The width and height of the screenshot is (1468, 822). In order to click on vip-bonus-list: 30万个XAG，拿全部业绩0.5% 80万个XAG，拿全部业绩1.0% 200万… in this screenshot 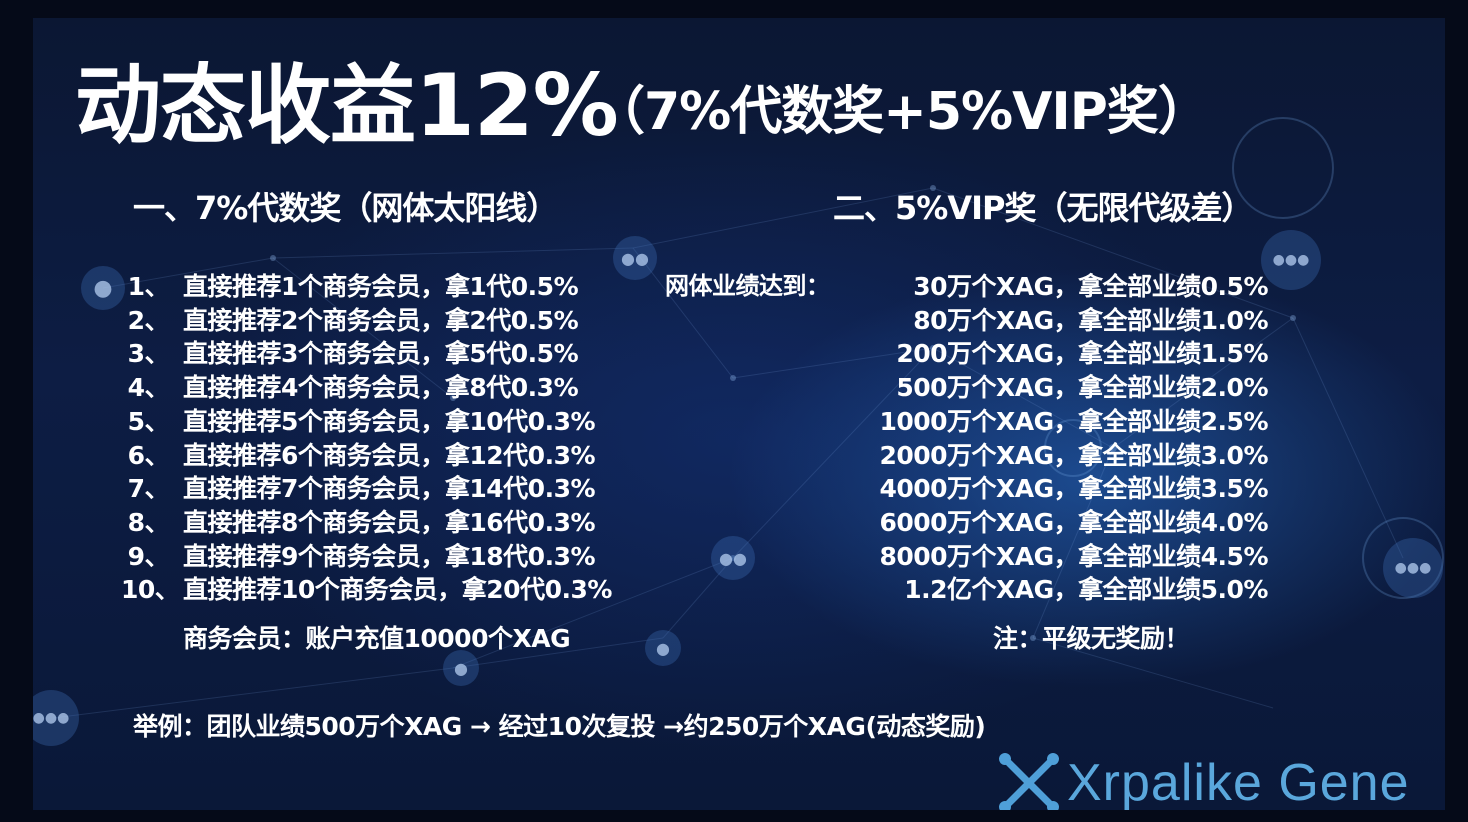, I will do `click(1040, 438)`.